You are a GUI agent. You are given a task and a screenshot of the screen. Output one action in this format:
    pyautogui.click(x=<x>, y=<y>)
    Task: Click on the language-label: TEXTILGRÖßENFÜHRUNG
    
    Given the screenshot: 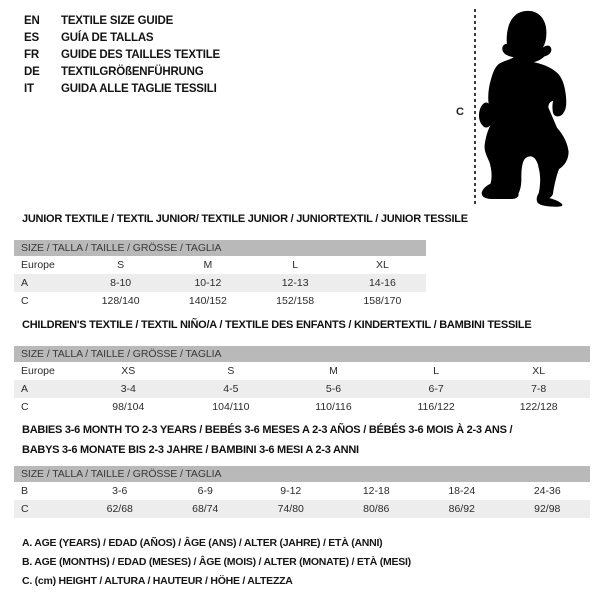 What is the action you would take?
    pyautogui.click(x=132, y=72)
    